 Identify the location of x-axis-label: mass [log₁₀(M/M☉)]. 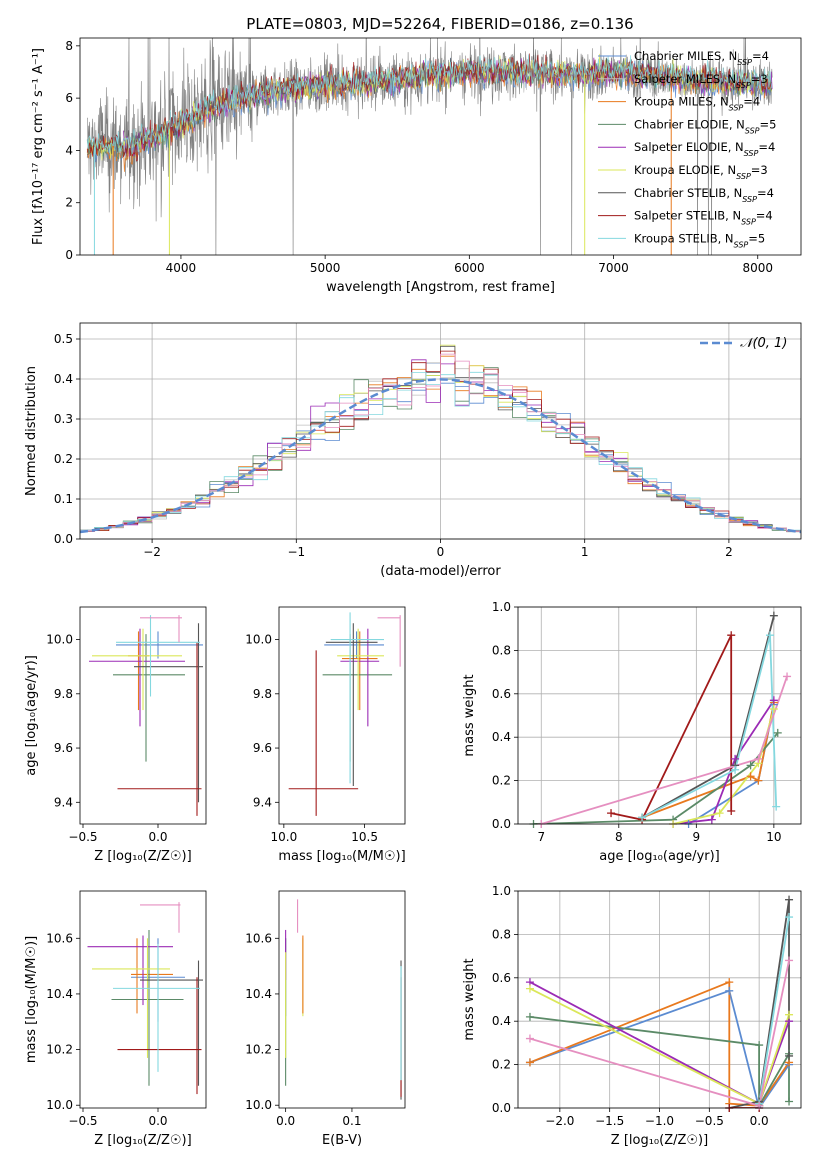
(341, 856).